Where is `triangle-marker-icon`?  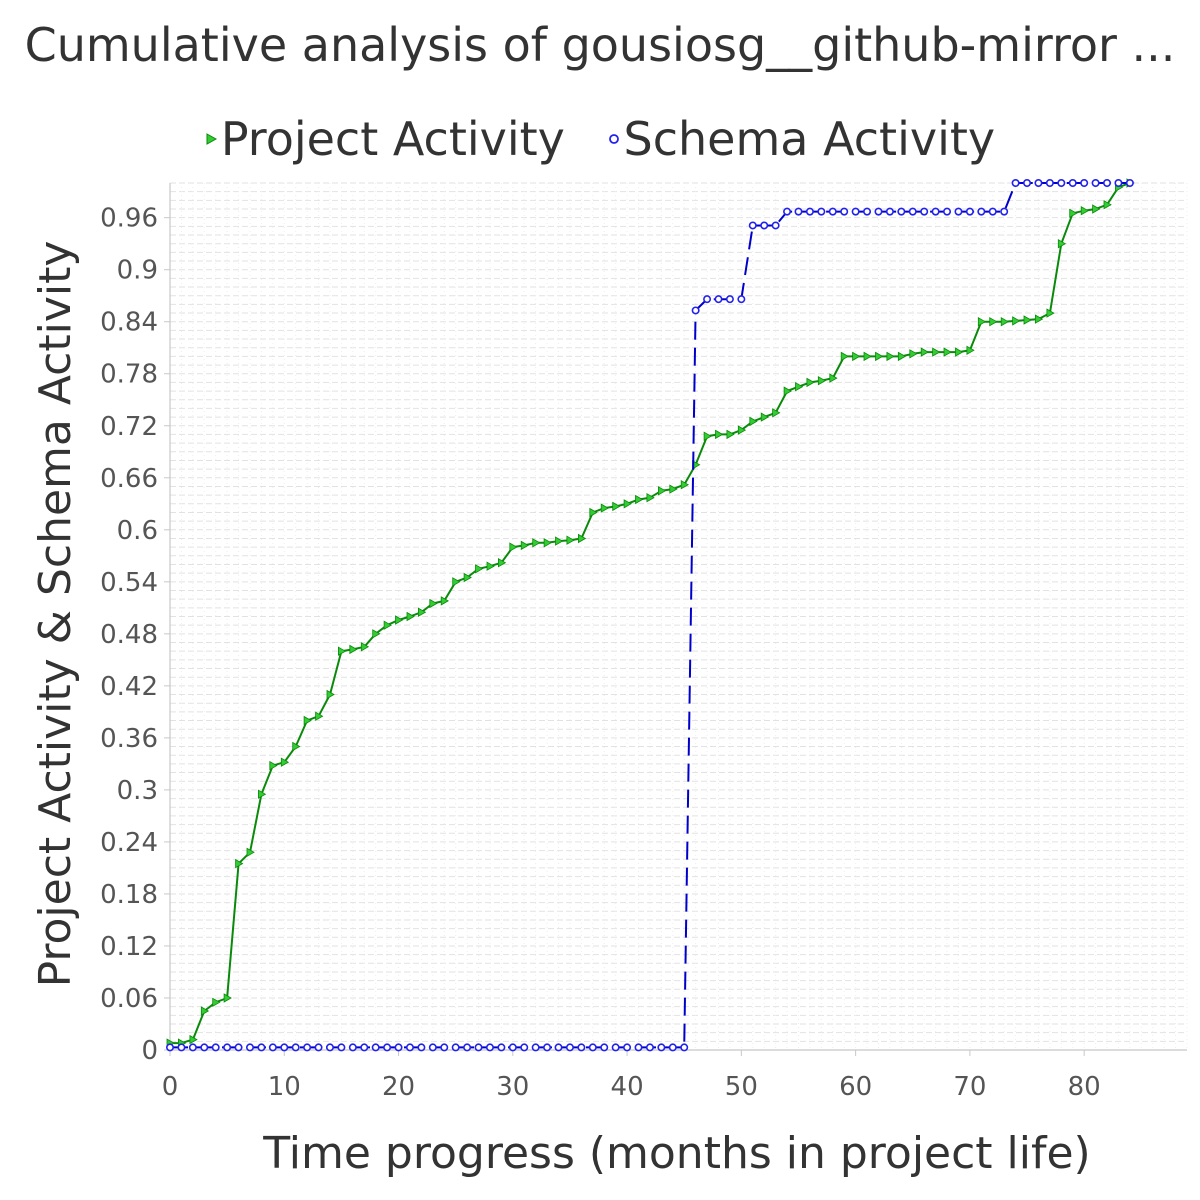 triangle-marker-icon is located at coordinates (211, 139).